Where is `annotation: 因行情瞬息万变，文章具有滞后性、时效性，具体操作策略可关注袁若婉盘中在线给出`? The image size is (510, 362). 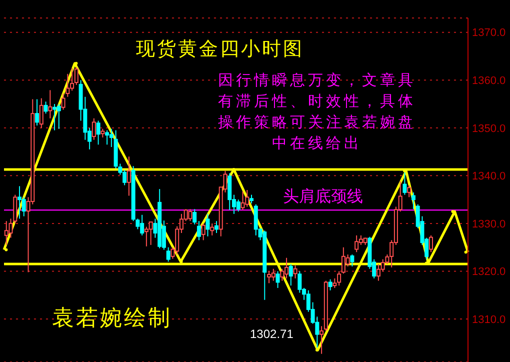
annotation: 因行情瞬息万变，文章具有滞后性、时效性，具体操作策略可关注袁若婉盘中在线给出 is located at coordinates (317, 112).